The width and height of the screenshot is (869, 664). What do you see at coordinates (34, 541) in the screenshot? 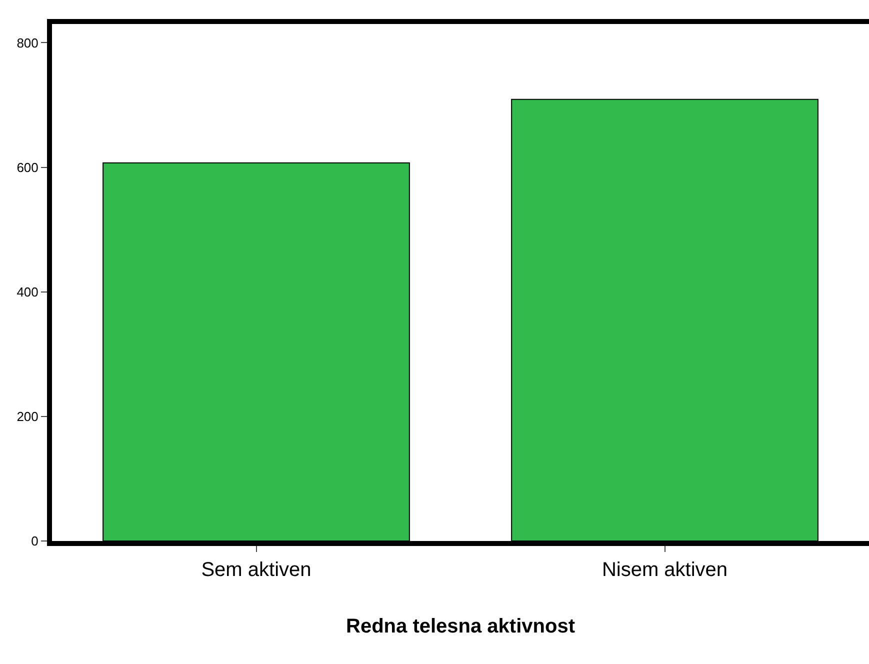
I see `y-tick-label: 0` at bounding box center [34, 541].